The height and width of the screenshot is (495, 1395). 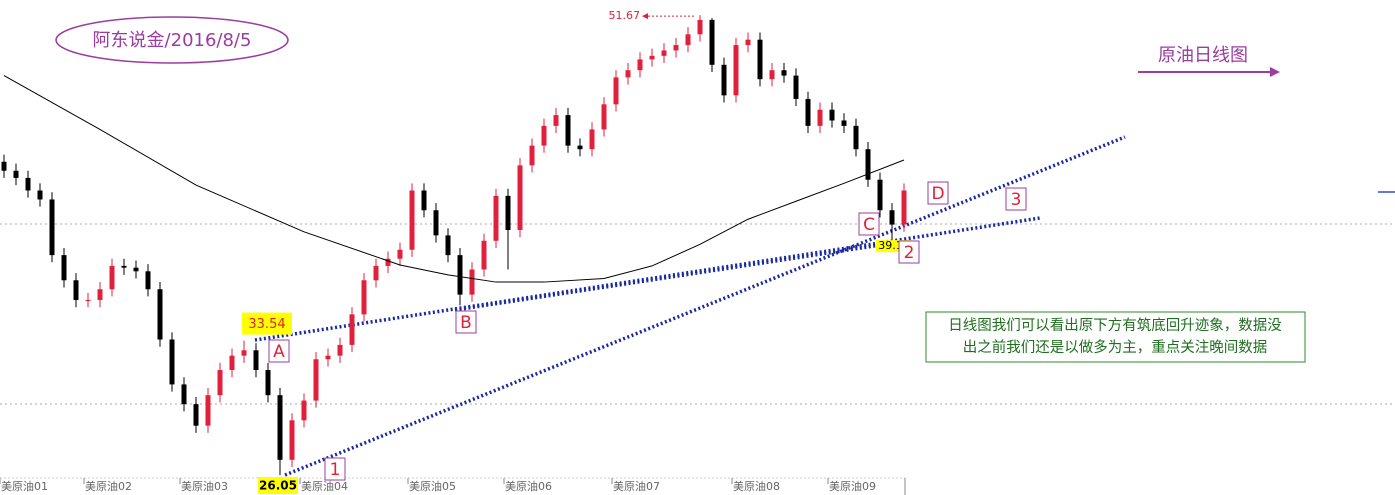 What do you see at coordinates (1203, 55) in the screenshot?
I see `chart-subtitle: 原油日线图` at bounding box center [1203, 55].